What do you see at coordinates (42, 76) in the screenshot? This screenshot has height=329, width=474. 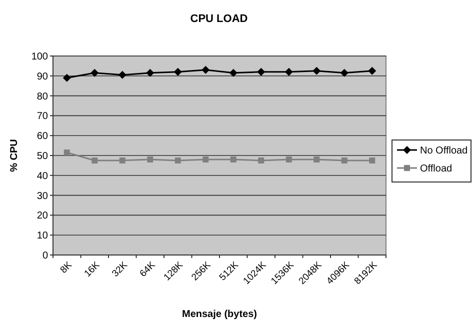 I see `y-tick-label: 90` at bounding box center [42, 76].